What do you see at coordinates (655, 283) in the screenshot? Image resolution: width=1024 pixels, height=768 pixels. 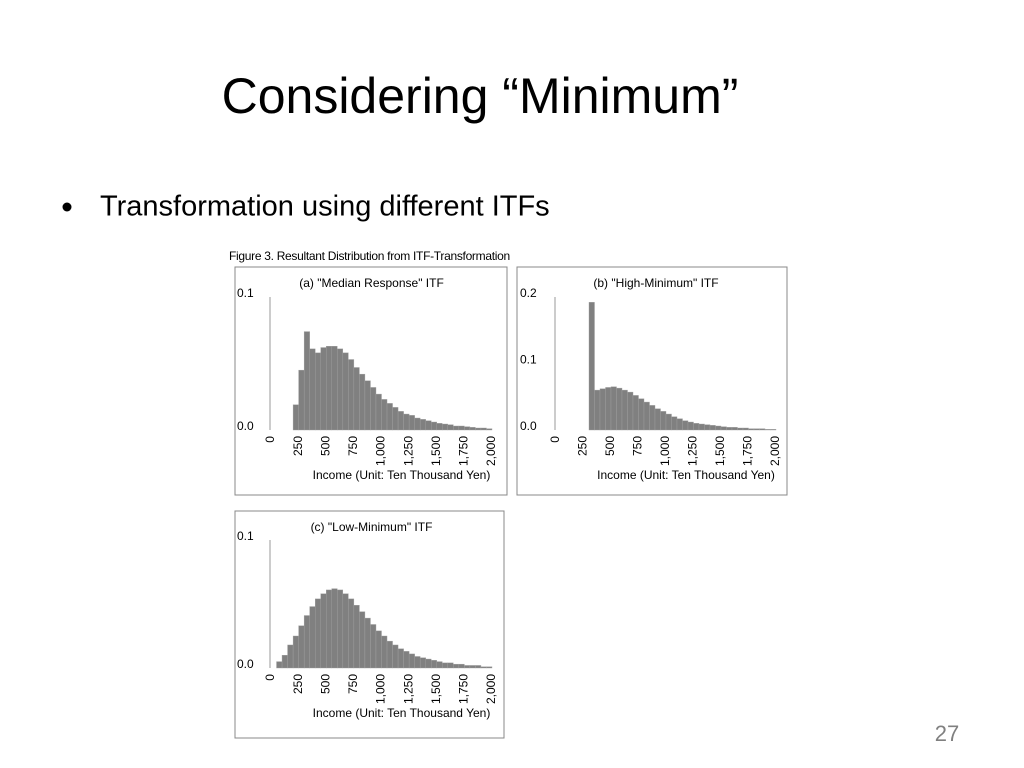 I see `chart-title: (b) "High-Minimum" ITF` at bounding box center [655, 283].